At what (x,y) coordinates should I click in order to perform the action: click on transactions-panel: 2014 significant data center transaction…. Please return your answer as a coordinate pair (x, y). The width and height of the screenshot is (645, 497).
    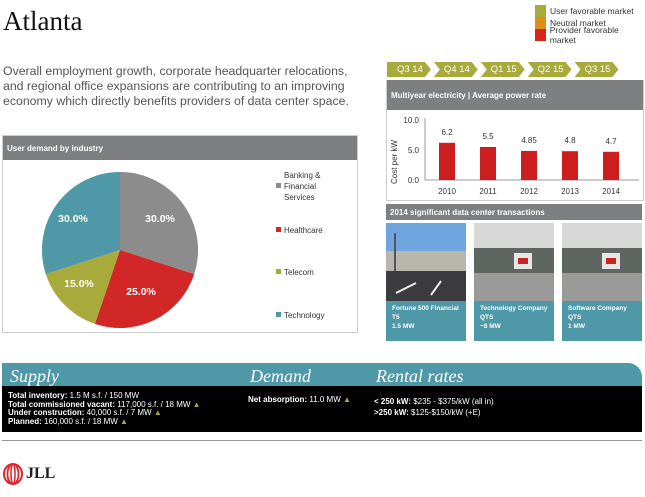
    Looking at the image, I should click on (514, 274).